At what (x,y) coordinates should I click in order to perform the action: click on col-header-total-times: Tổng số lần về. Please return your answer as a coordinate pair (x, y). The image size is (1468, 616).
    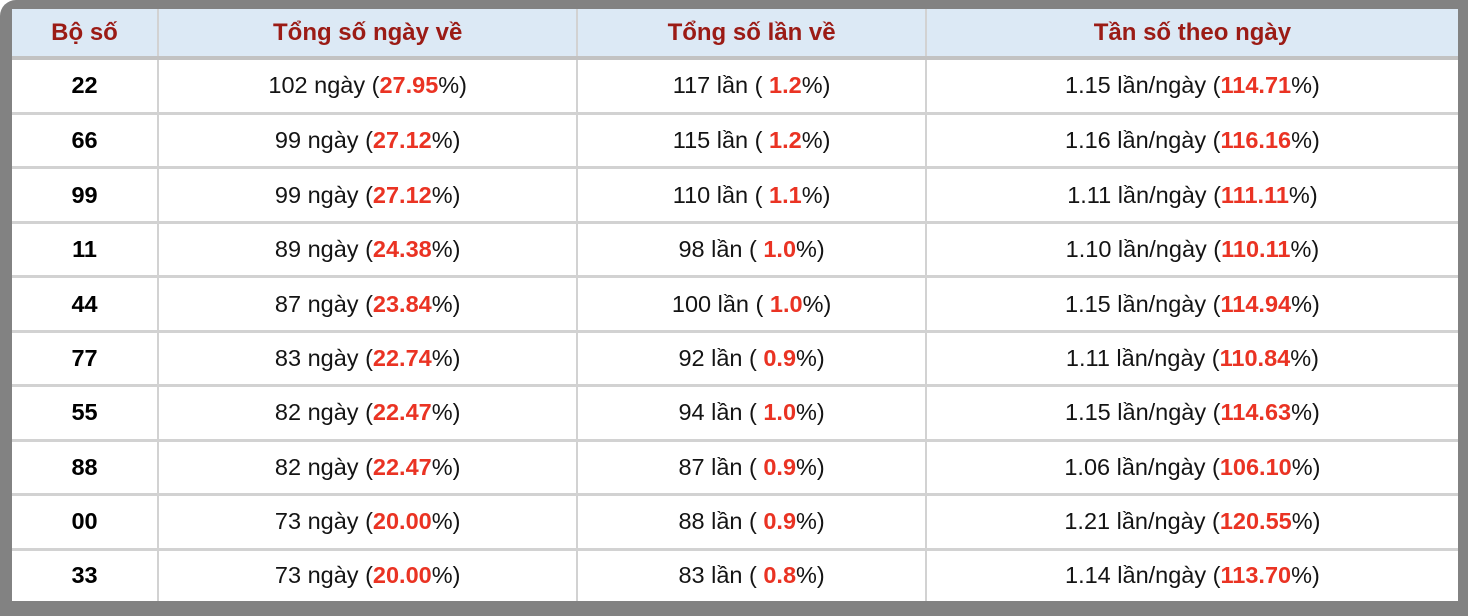
    Looking at the image, I should click on (752, 34).